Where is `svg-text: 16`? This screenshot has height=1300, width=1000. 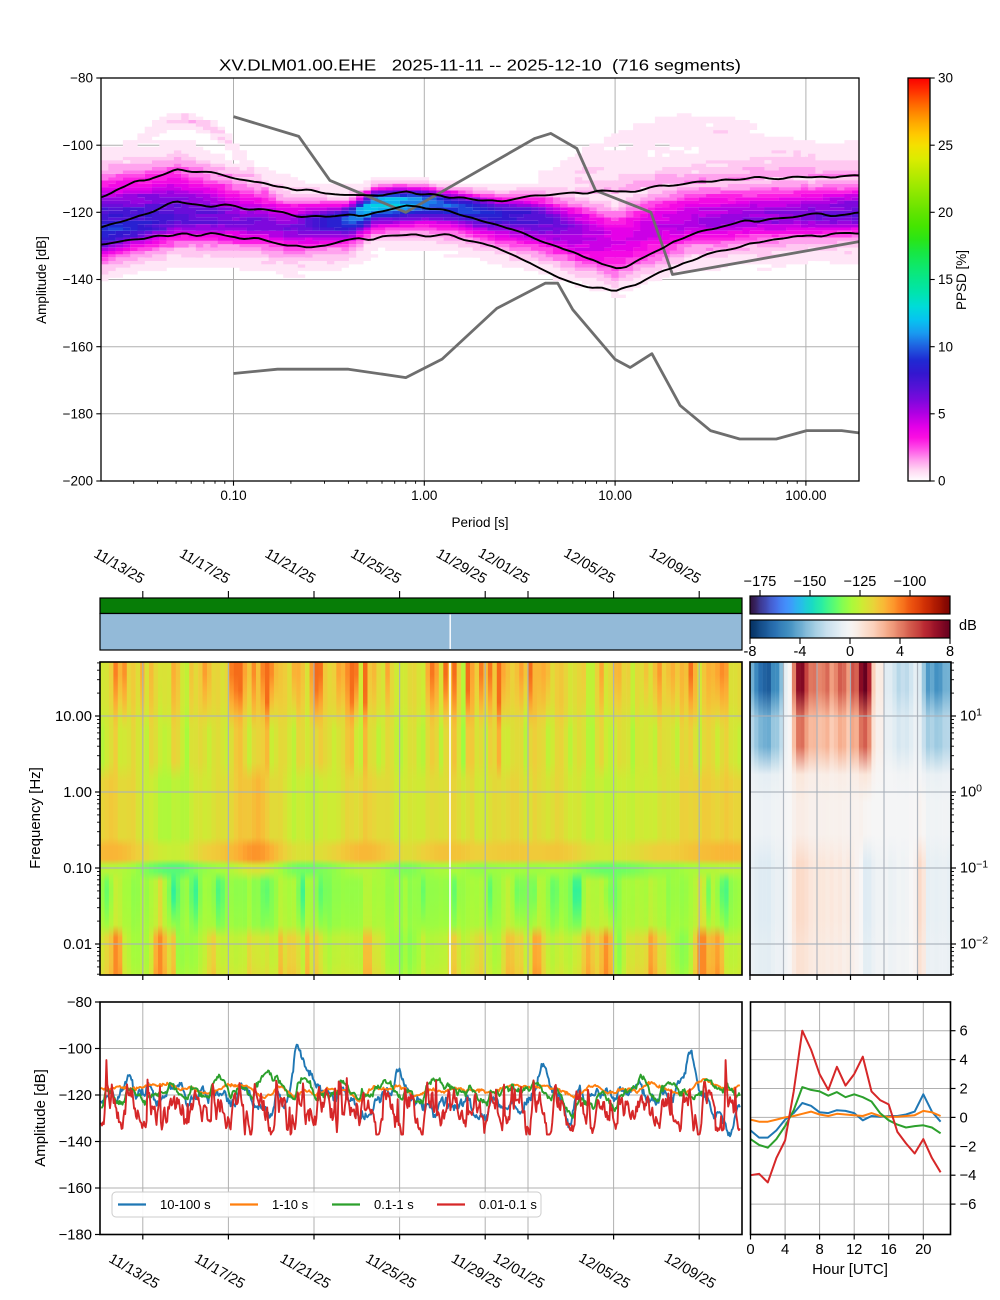
svg-text: 16 is located at coordinates (888, 1250).